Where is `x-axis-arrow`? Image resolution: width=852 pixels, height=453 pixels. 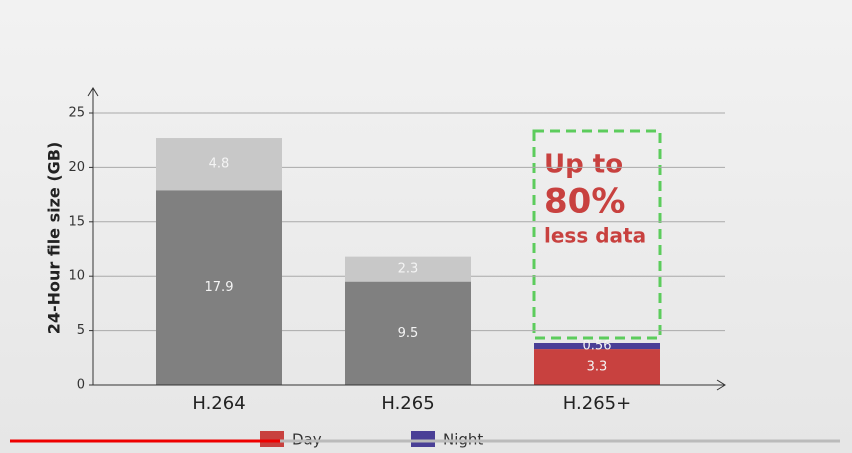
x-axis-arrow is located at coordinates (721, 385).